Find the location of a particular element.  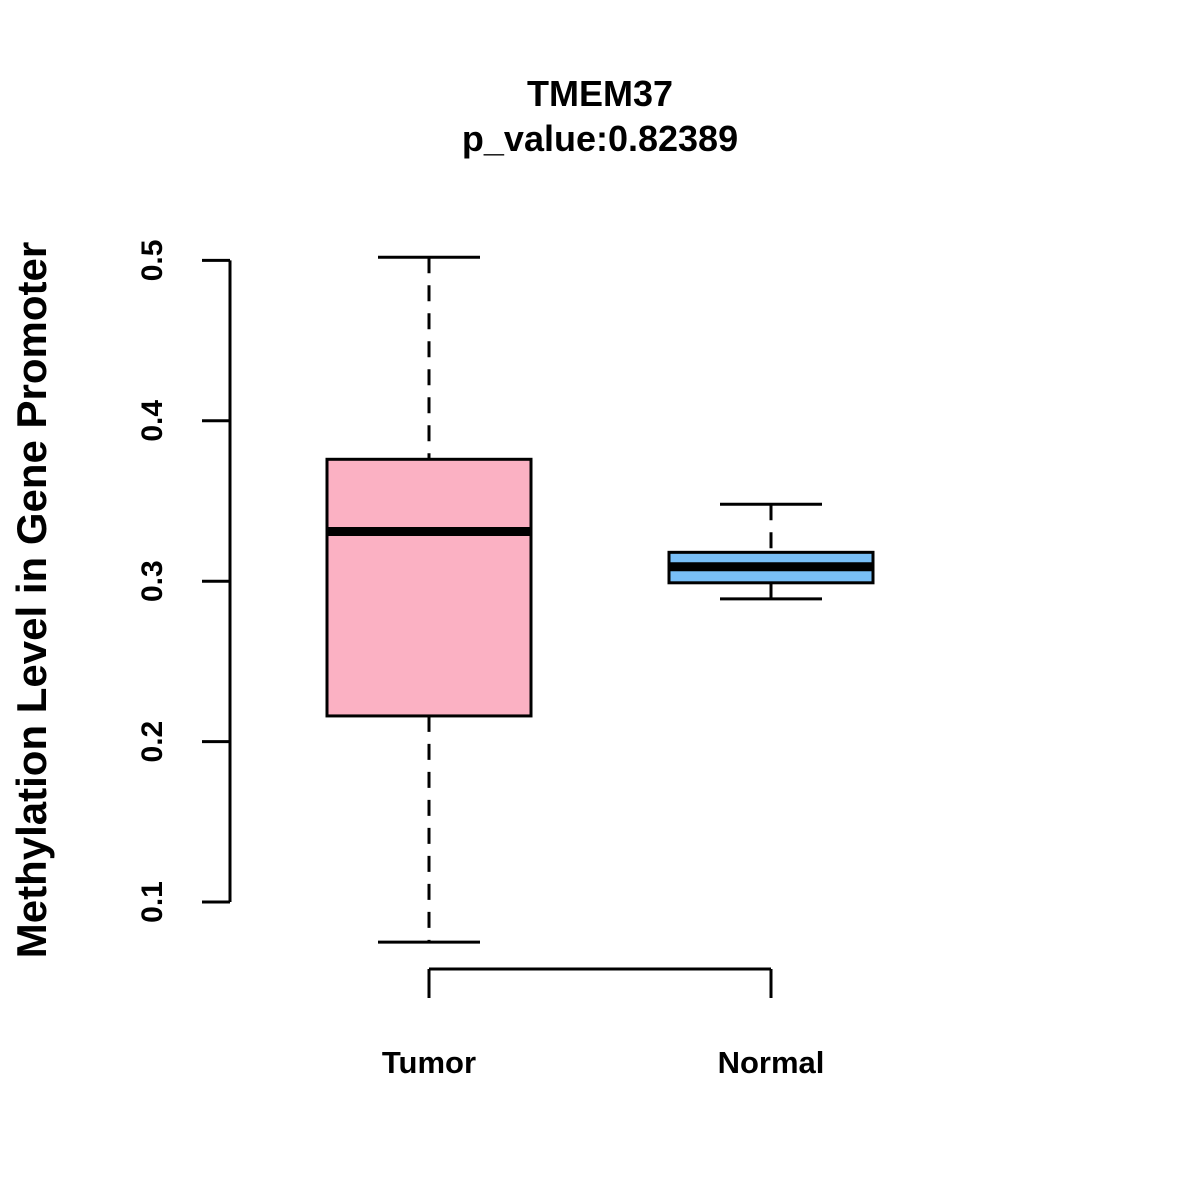

x-tick-label: Normal is located at coordinates (771, 1062).